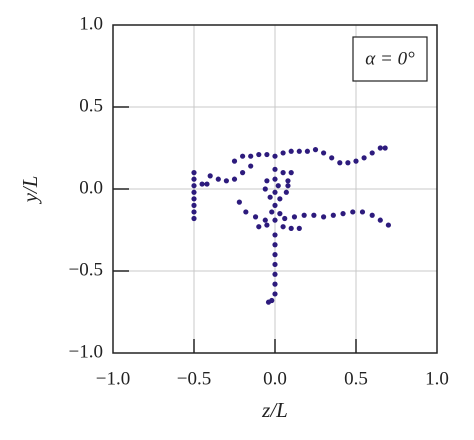 The width and height of the screenshot is (474, 440). Describe the element at coordinates (86, 269) in the screenshot. I see `y-tick-label: −0.5` at that location.